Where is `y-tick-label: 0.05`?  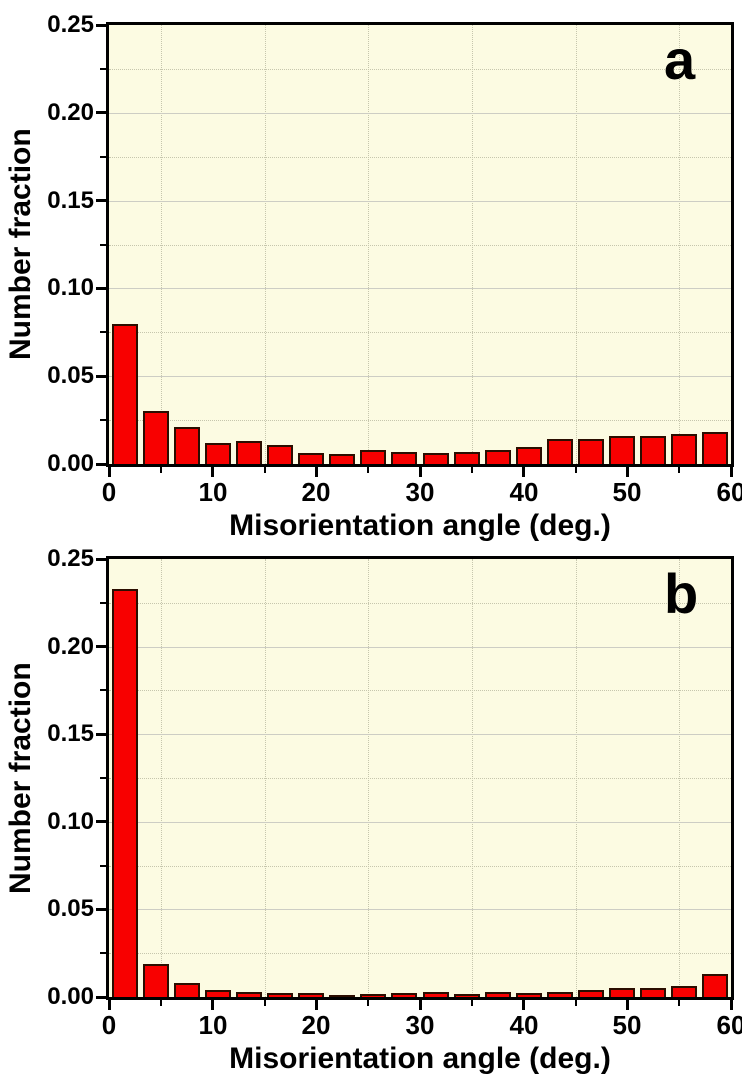 y-tick-label: 0.05 is located at coordinates (70, 375).